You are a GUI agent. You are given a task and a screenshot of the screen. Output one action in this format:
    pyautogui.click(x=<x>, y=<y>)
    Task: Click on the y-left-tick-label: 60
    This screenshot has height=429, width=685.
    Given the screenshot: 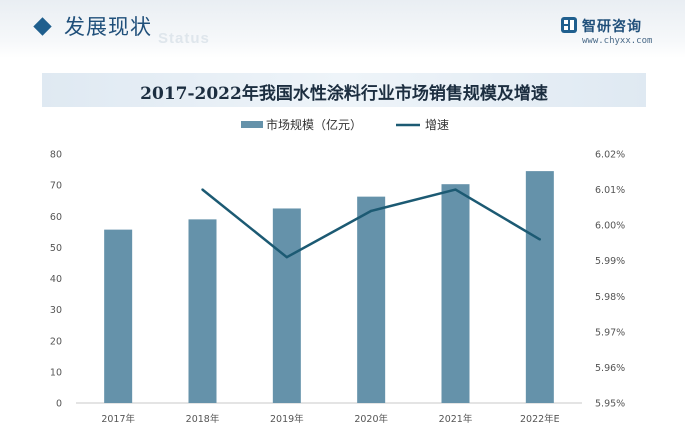 What is the action you would take?
    pyautogui.click(x=56, y=217)
    